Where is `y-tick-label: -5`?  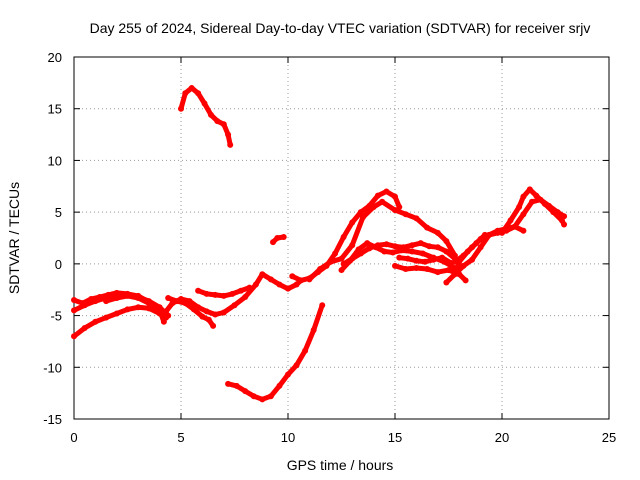
y-tick-label: -5 is located at coordinates (56, 316).